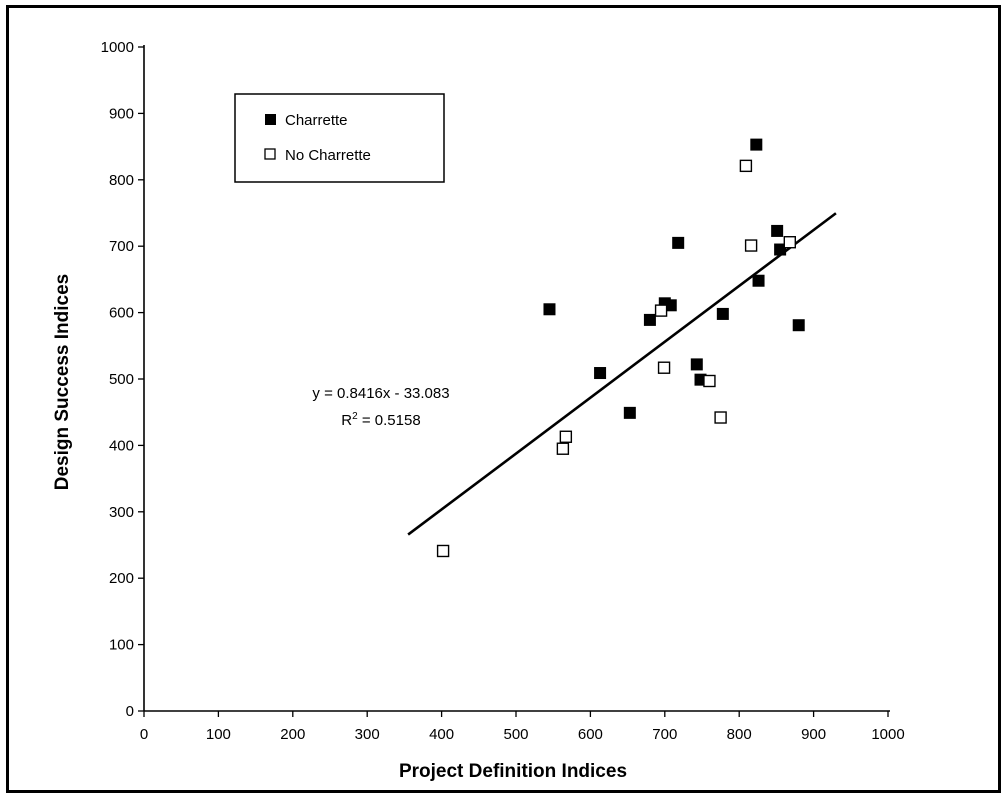 The image size is (1005, 798). I want to click on y-tick-label: 700, so click(121, 246).